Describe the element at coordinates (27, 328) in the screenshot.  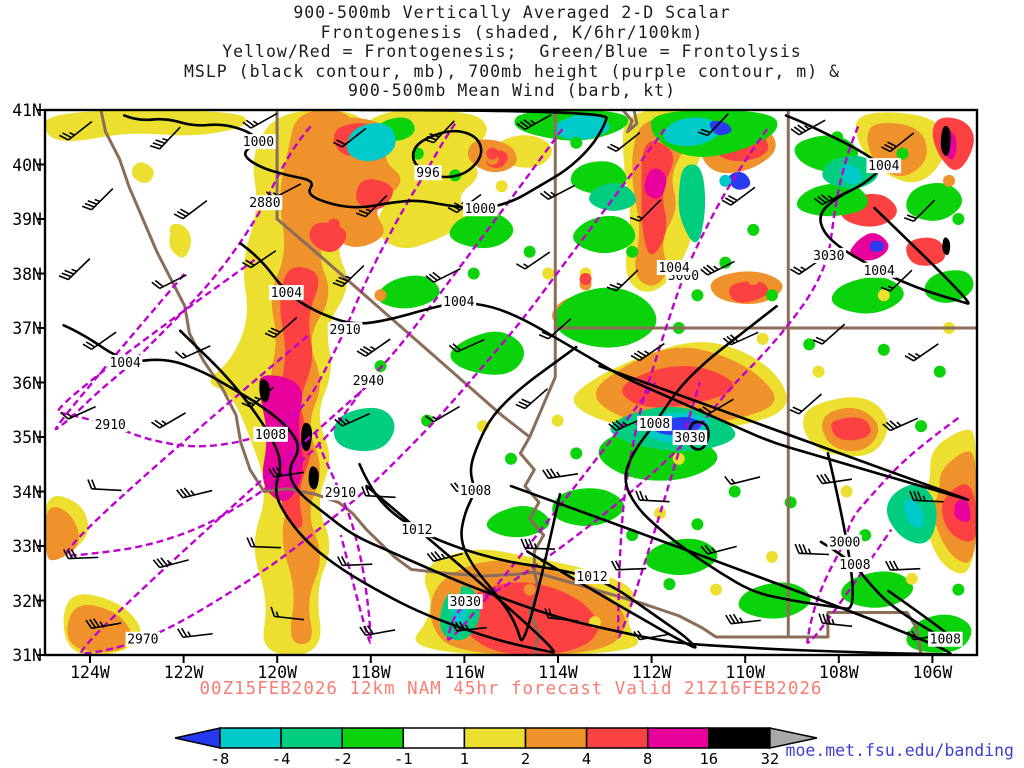
I see `lat-label-37N: 37N` at that location.